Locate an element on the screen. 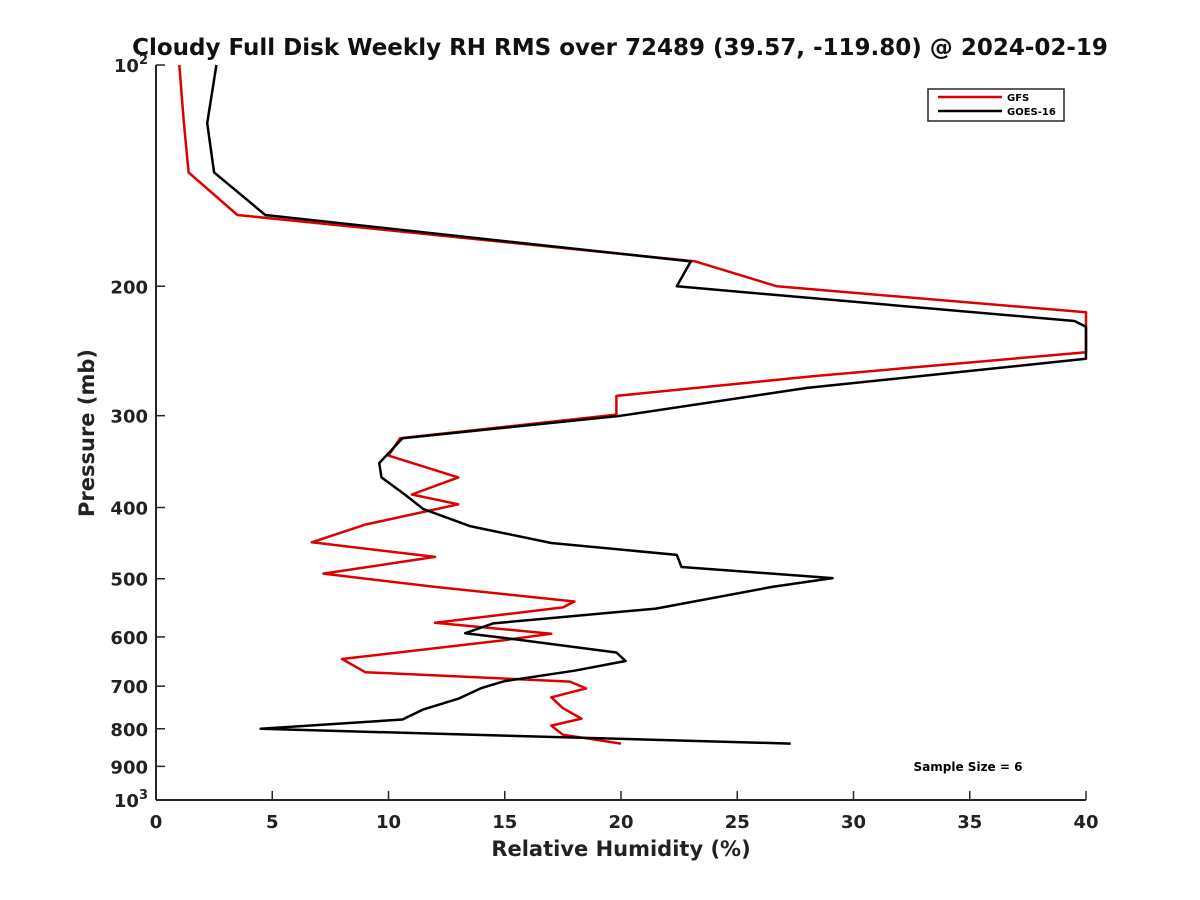  x-tick-label: 40 is located at coordinates (1085, 822).